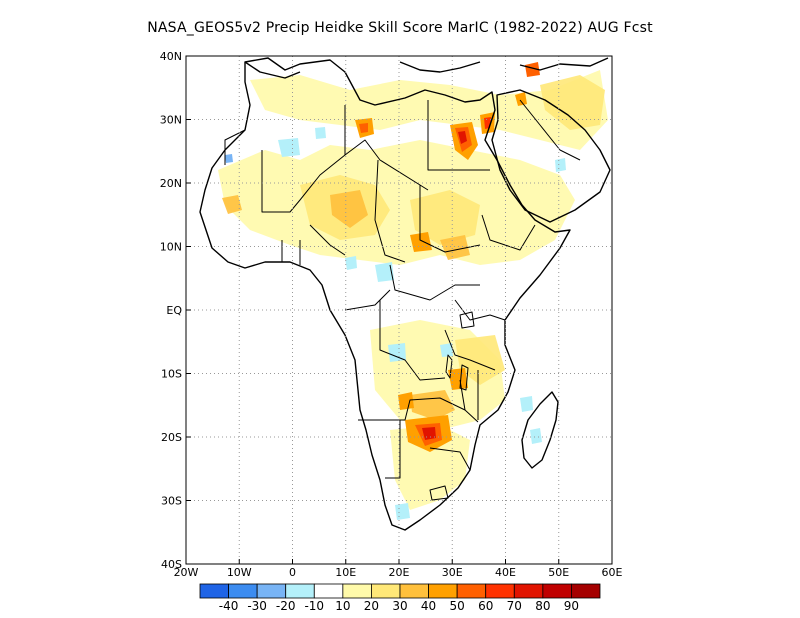  I want to click on lat-tick-label: 40N, so click(171, 56).